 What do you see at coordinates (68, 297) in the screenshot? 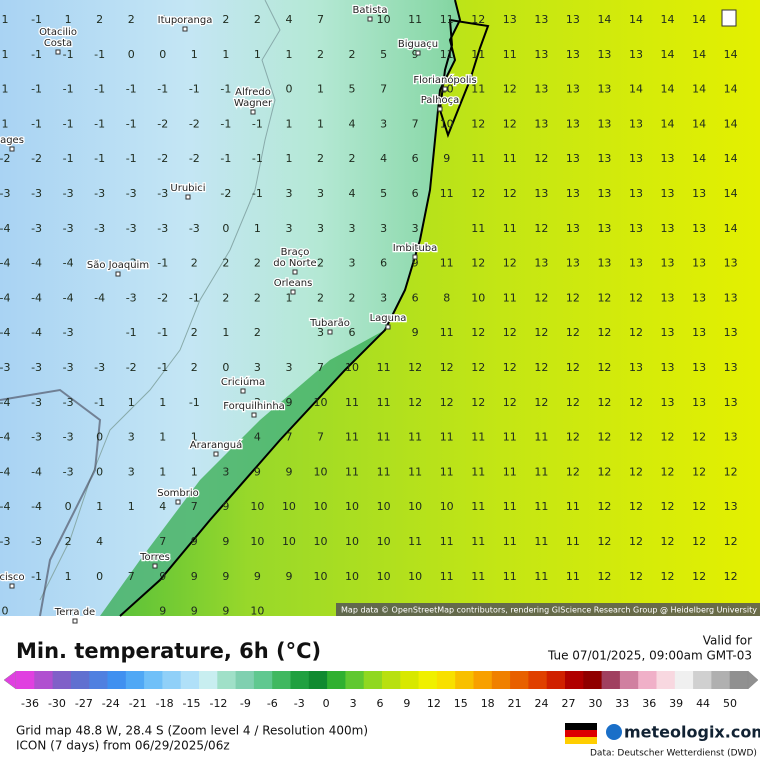
I see `grid-value: -4` at bounding box center [68, 297].